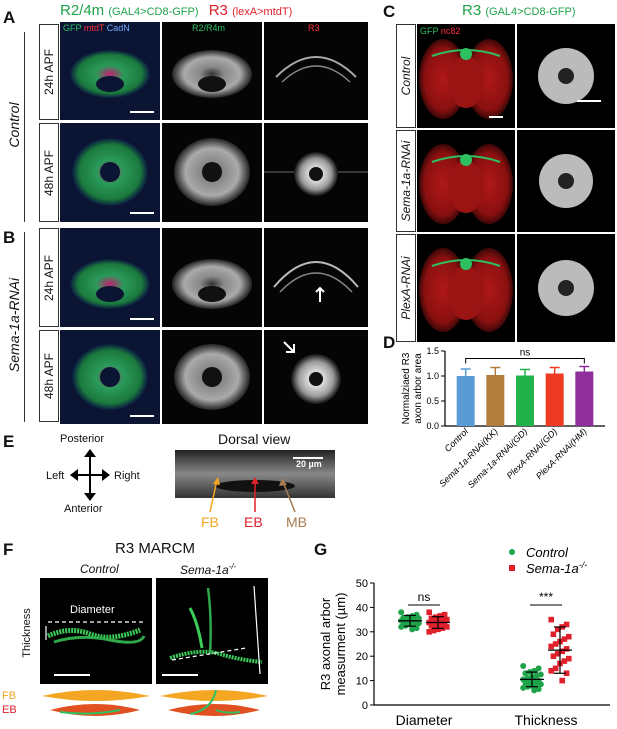 The image size is (617, 729). I want to click on marcm-title: R3 MARCM, so click(155, 548).